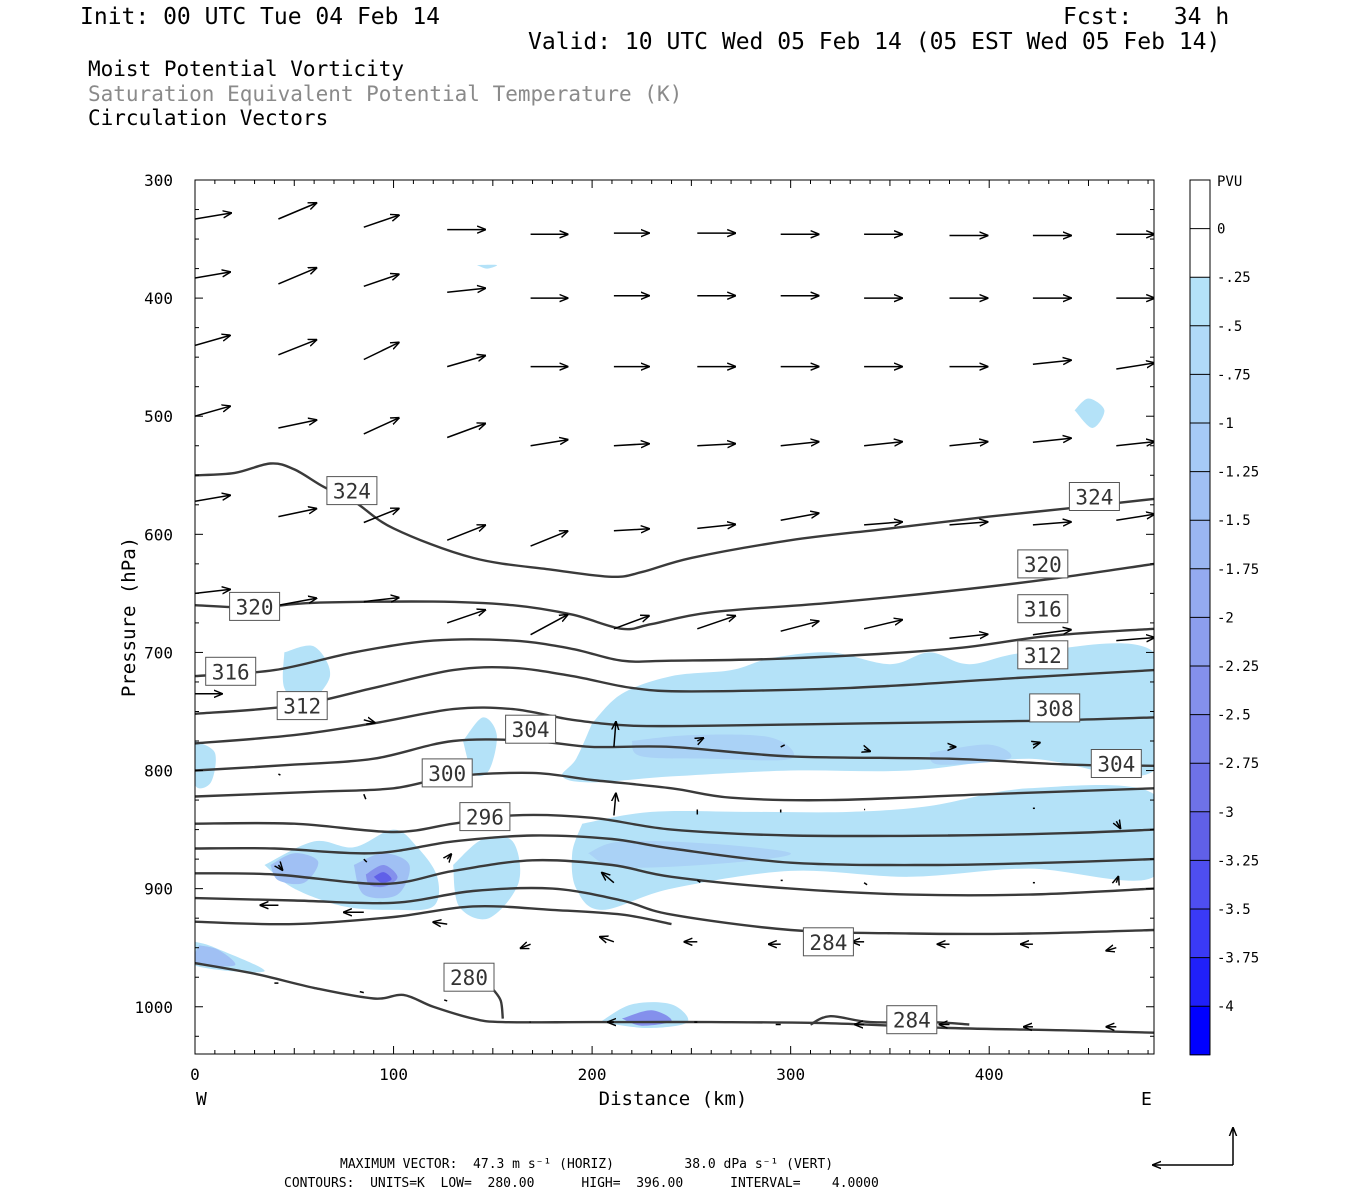  I want to click on contour-label-284: 284, so click(912, 1020).